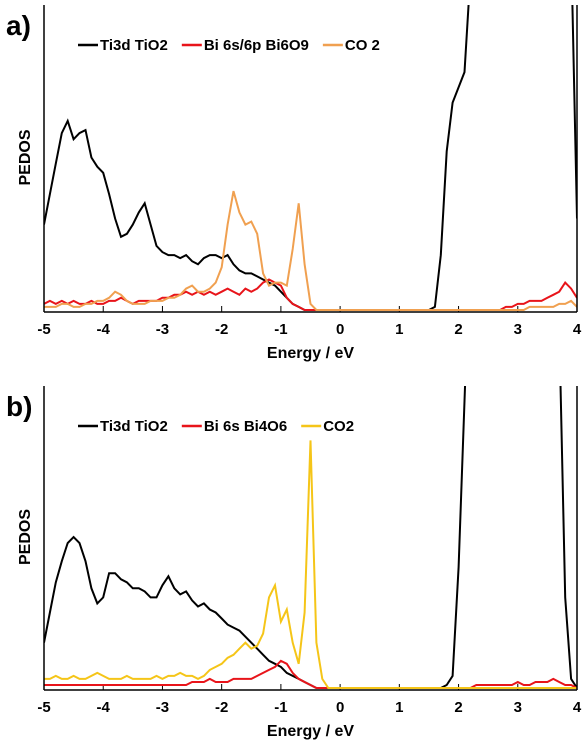 The width and height of the screenshot is (583, 749). I want to click on legend-label: Bi 6s/6p Bi6O9, so click(256, 45).